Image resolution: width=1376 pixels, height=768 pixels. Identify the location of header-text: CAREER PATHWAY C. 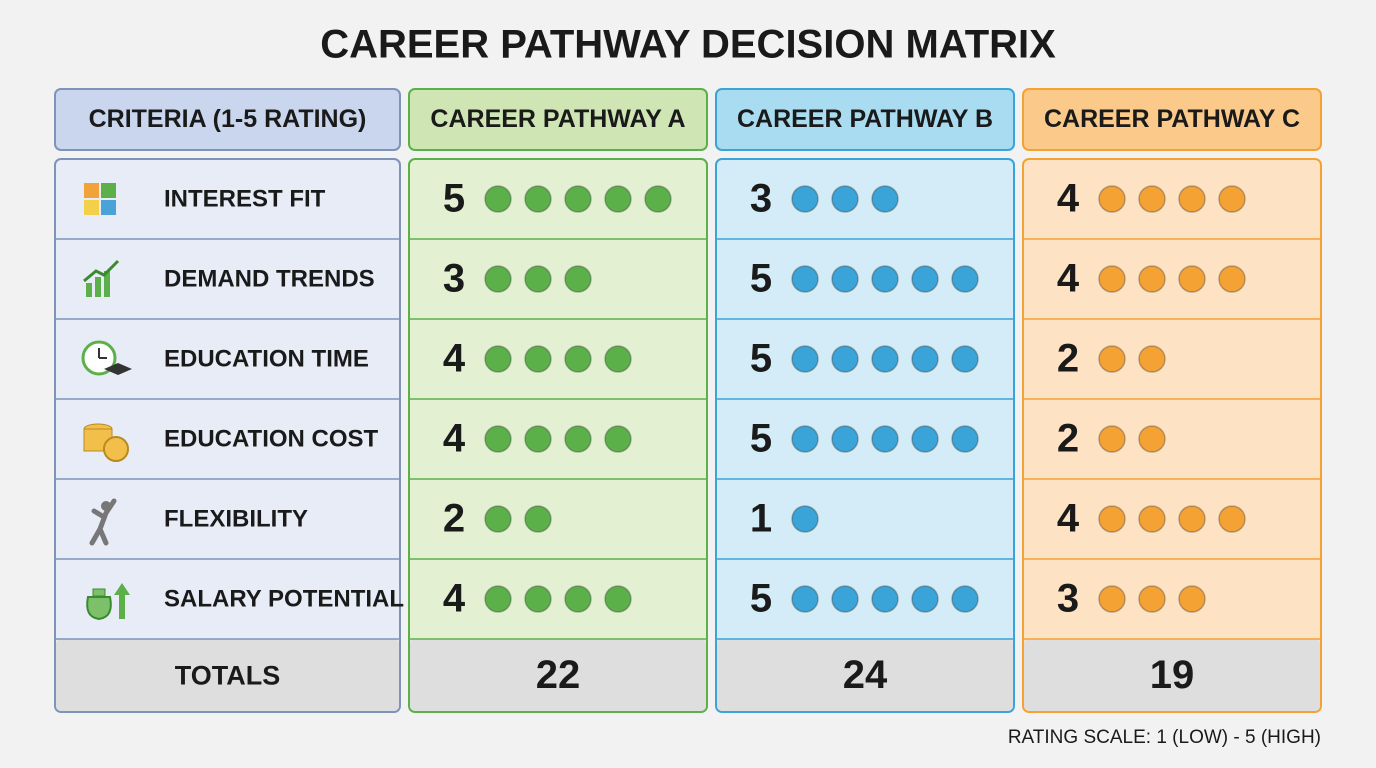
(1172, 119).